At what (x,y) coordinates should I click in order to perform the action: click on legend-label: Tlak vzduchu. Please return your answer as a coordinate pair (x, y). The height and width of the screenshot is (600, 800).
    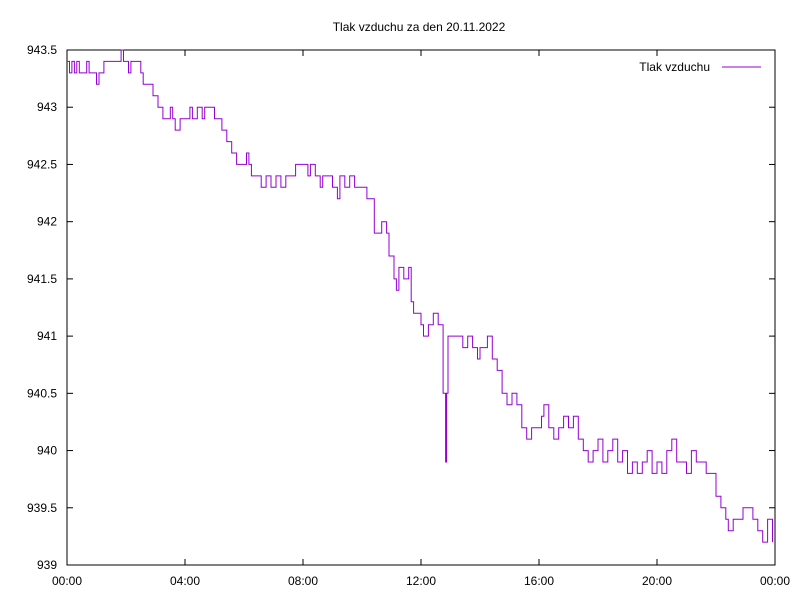
    Looking at the image, I should click on (674, 67).